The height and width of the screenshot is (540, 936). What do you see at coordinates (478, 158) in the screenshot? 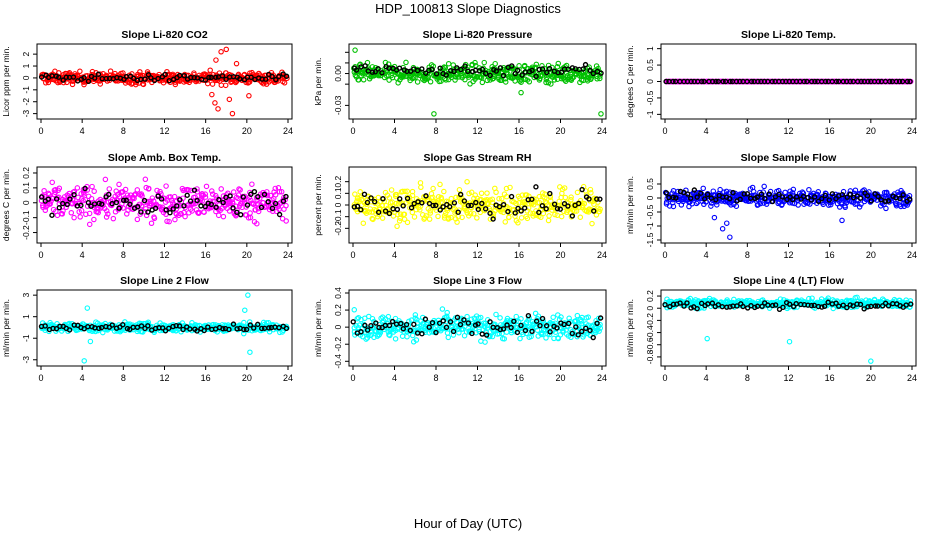
I see `panel-title: Slope Gas Stream RH` at bounding box center [478, 158].